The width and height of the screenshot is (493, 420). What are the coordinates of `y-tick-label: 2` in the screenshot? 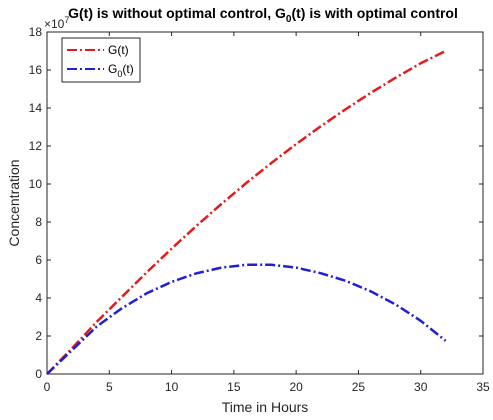 It's located at (38, 336).